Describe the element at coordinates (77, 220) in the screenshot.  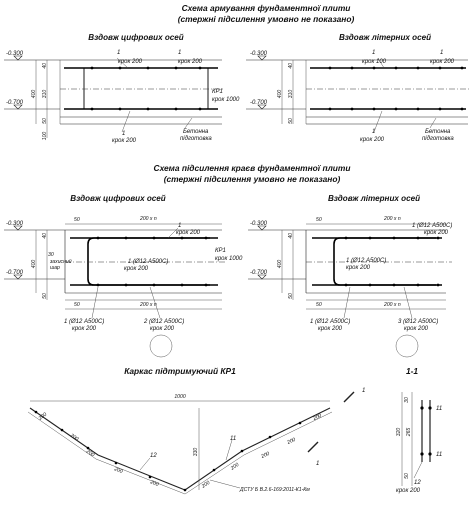
I see `dim-50-top-c: 50` at that location.